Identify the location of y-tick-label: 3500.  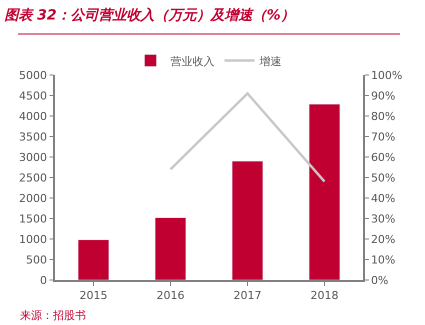
(33, 137).